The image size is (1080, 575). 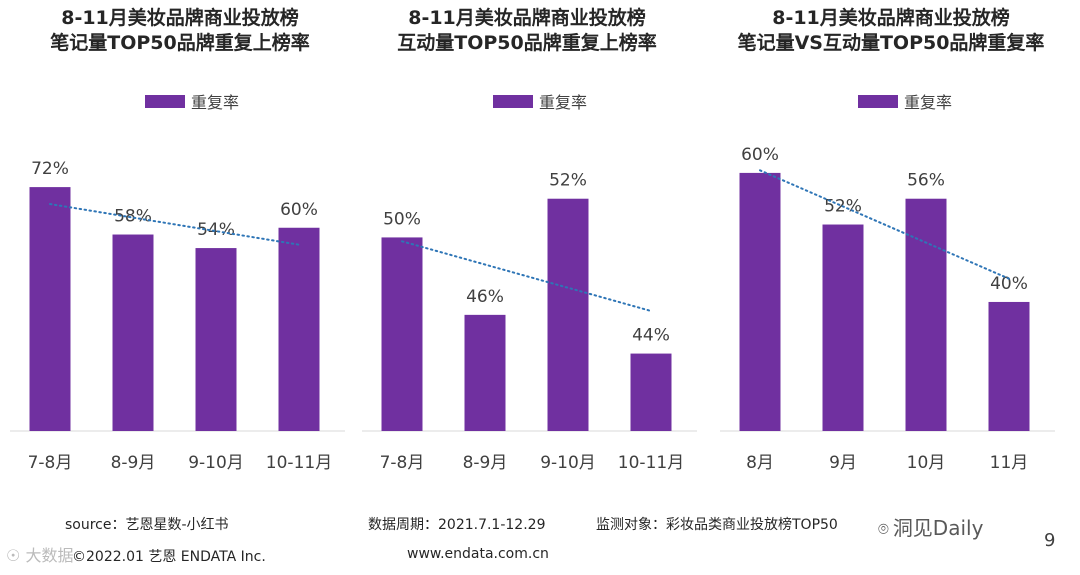 What do you see at coordinates (926, 181) in the screenshot?
I see `chart-3-value-label-3: 56%` at bounding box center [926, 181].